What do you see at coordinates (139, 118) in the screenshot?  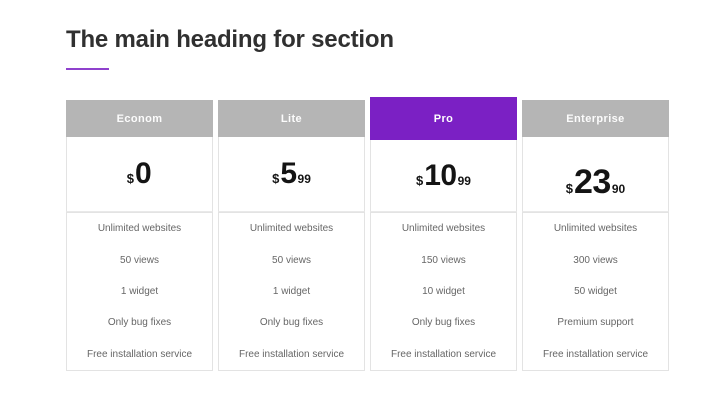 I see `plan-header-econom: Econom` at bounding box center [139, 118].